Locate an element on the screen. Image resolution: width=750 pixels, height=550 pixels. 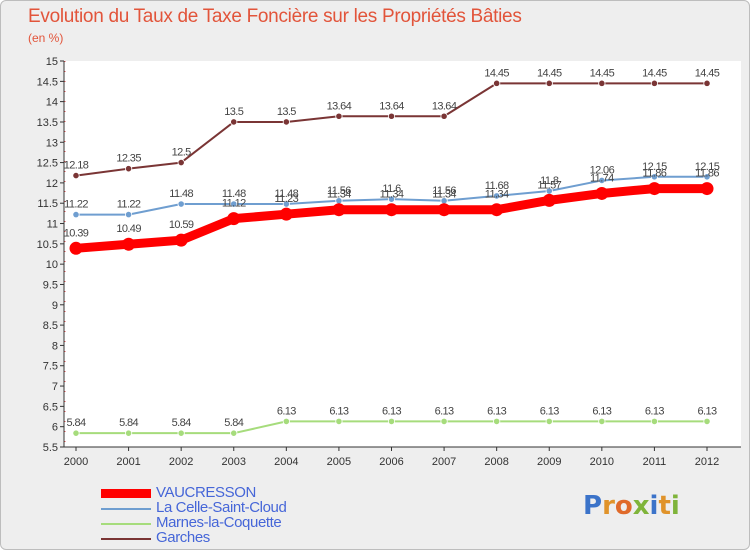
data-label: 10.49 is located at coordinates (128, 229).